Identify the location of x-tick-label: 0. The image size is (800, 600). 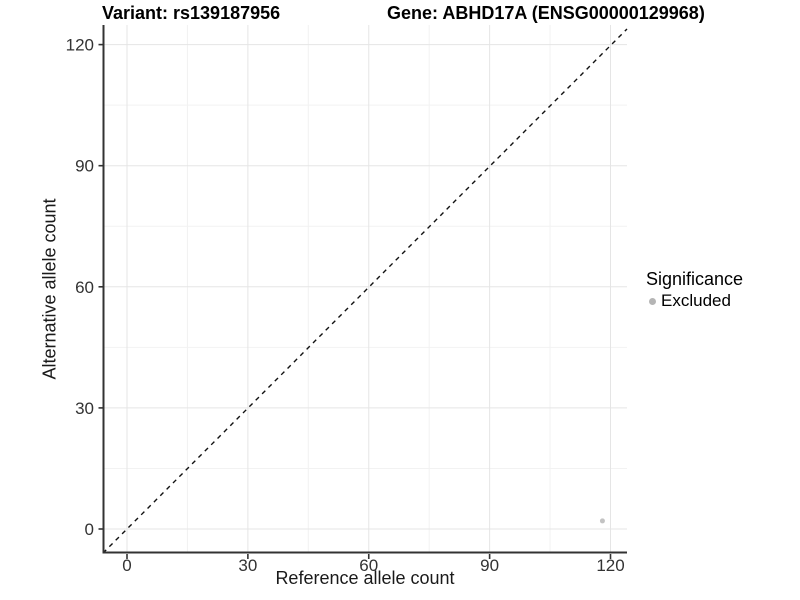
(126, 565).